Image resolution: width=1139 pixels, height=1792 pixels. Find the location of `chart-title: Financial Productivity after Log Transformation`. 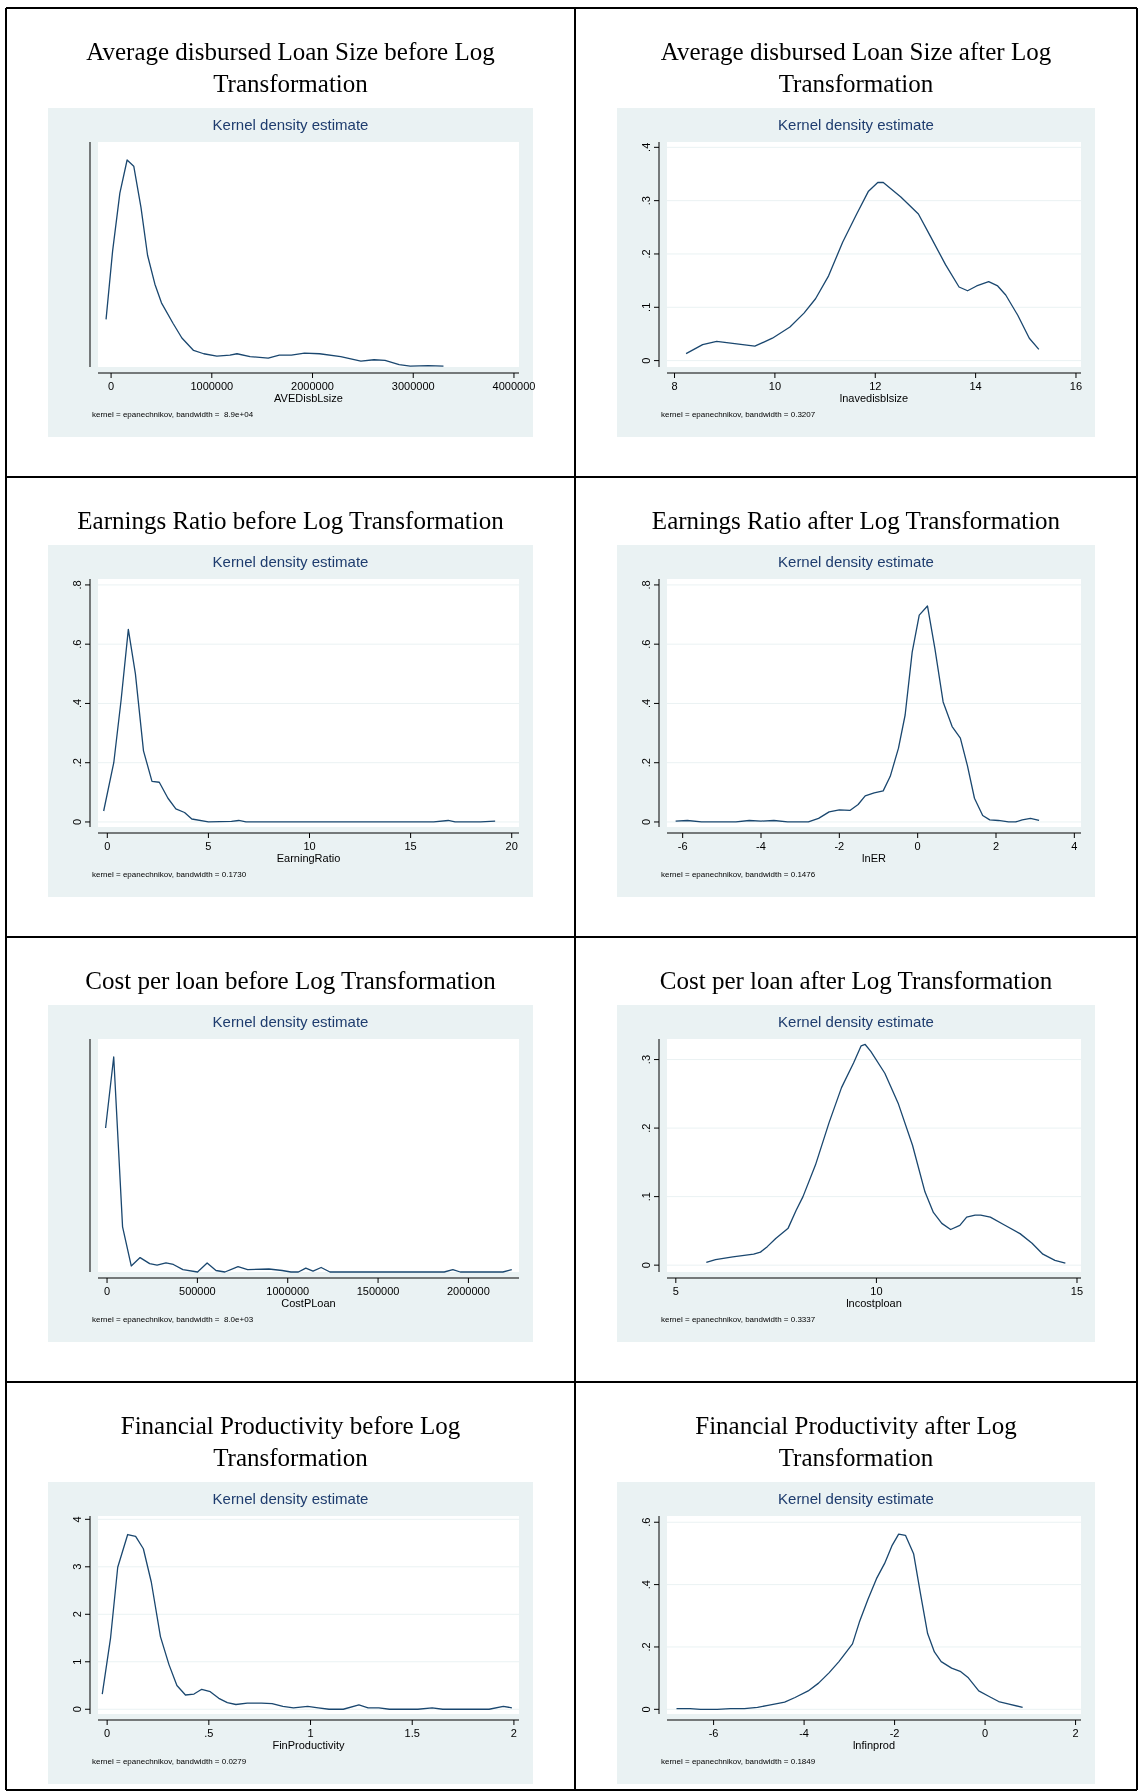

chart-title: Financial Productivity after Log Transformation is located at coordinates (856, 1441).